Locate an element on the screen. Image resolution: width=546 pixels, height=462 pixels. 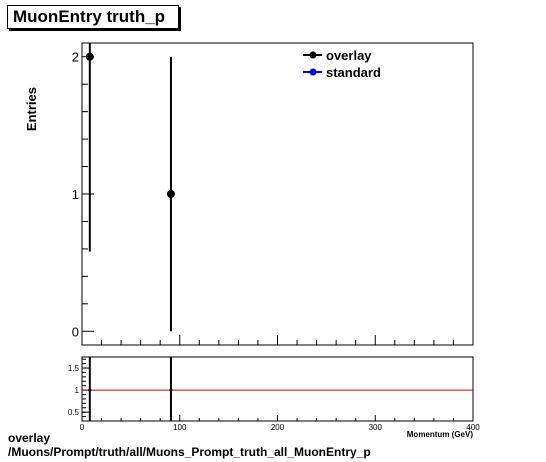
ratio-x-tick-label: 400 is located at coordinates (473, 427).